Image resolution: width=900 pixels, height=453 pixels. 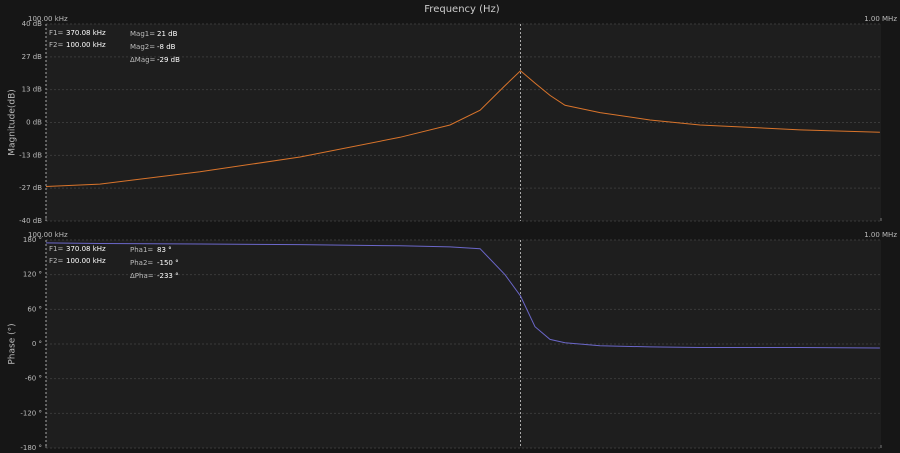 What do you see at coordinates (13, 122) in the screenshot?
I see `y-axis-label: Magnitude(dB)` at bounding box center [13, 122].